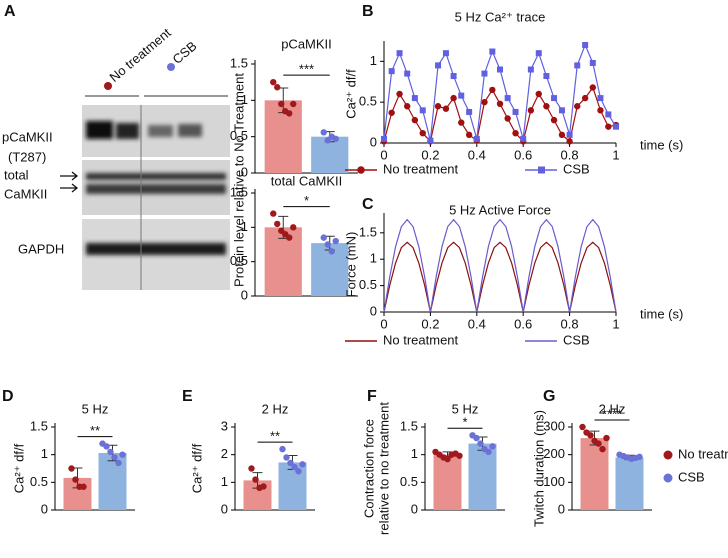 This screenshot has height=558, width=728. What do you see at coordinates (554, 425) in the screenshot?
I see `y-tick-label: 300` at bounding box center [554, 425].